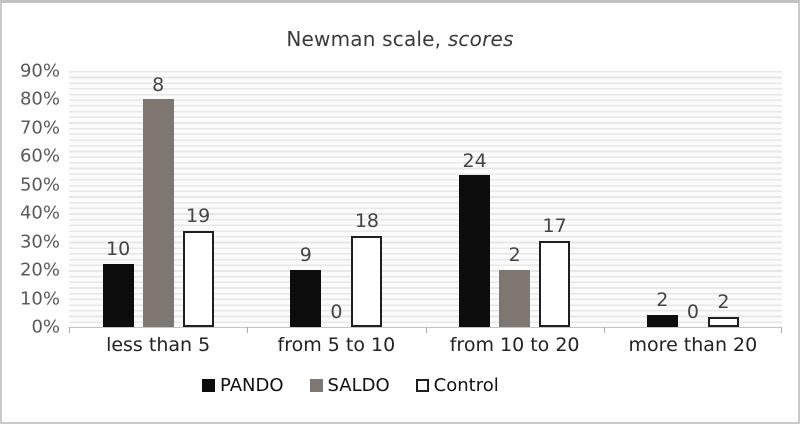  What do you see at coordinates (39, 299) in the screenshot?
I see `y-tick-label: 10%` at bounding box center [39, 299].